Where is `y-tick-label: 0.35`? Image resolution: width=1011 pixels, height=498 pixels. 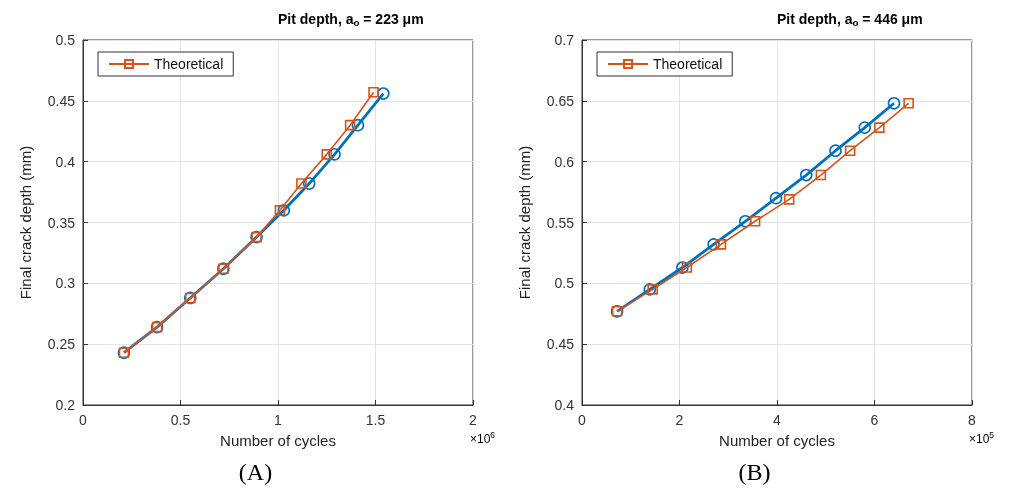
y-tick-label: 0.35 is located at coordinates (61, 222).